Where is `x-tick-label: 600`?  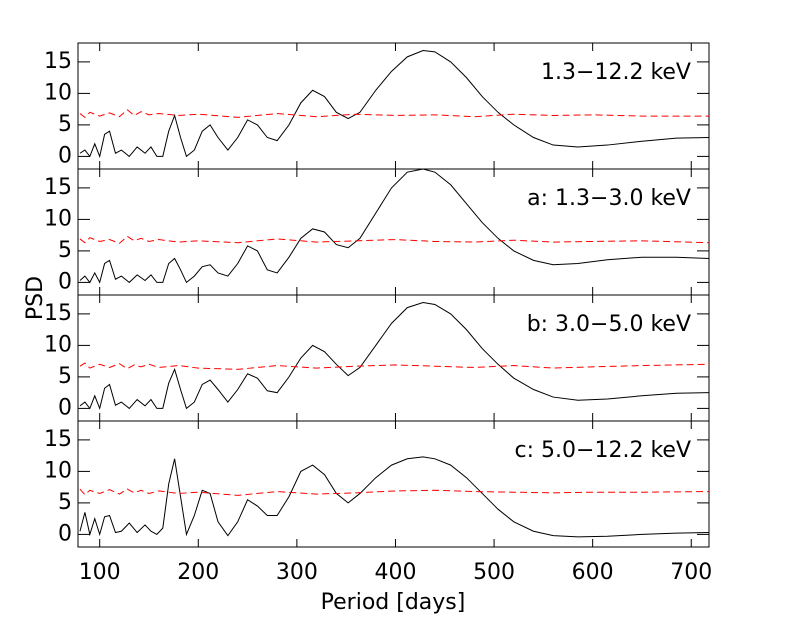 x-tick-label: 600 is located at coordinates (593, 572).